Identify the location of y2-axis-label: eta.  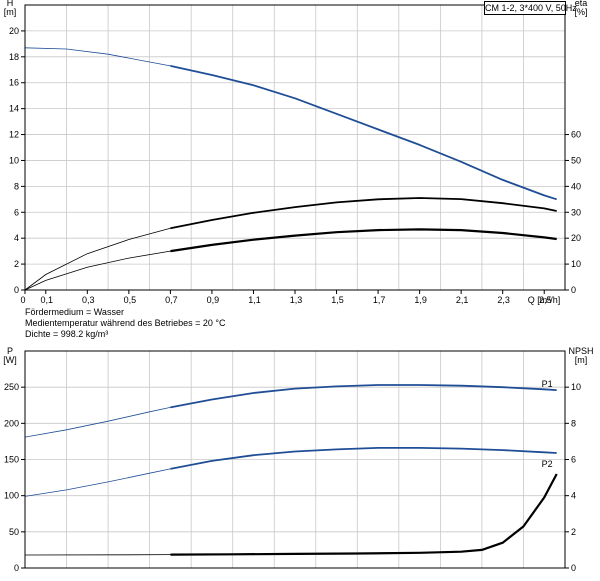
(581, 4).